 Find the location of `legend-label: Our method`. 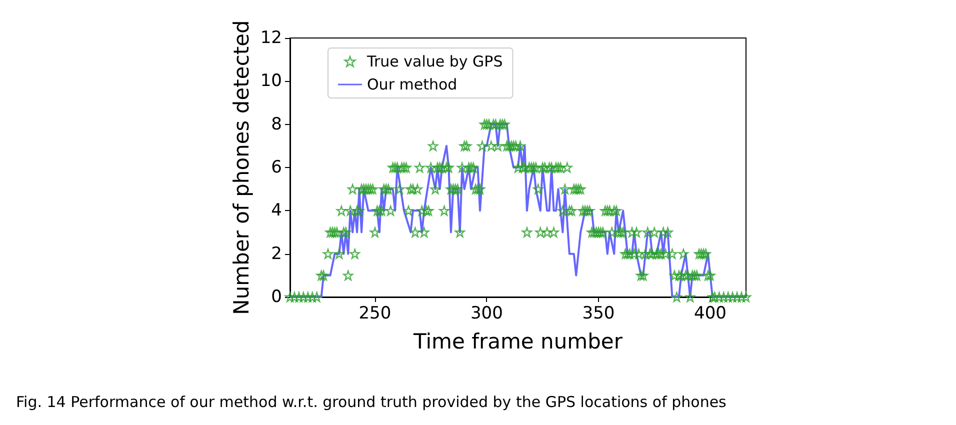

legend-label: Our method is located at coordinates (412, 85).